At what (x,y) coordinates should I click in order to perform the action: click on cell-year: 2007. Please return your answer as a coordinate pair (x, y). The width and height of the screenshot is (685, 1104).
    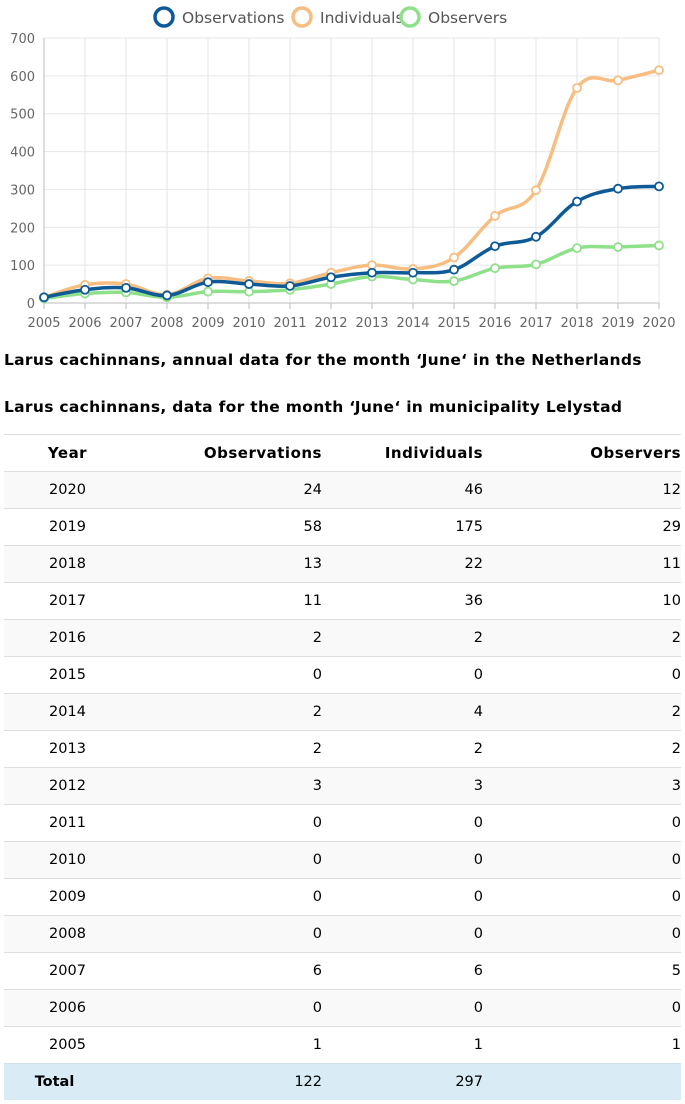
    Looking at the image, I should click on (54, 971).